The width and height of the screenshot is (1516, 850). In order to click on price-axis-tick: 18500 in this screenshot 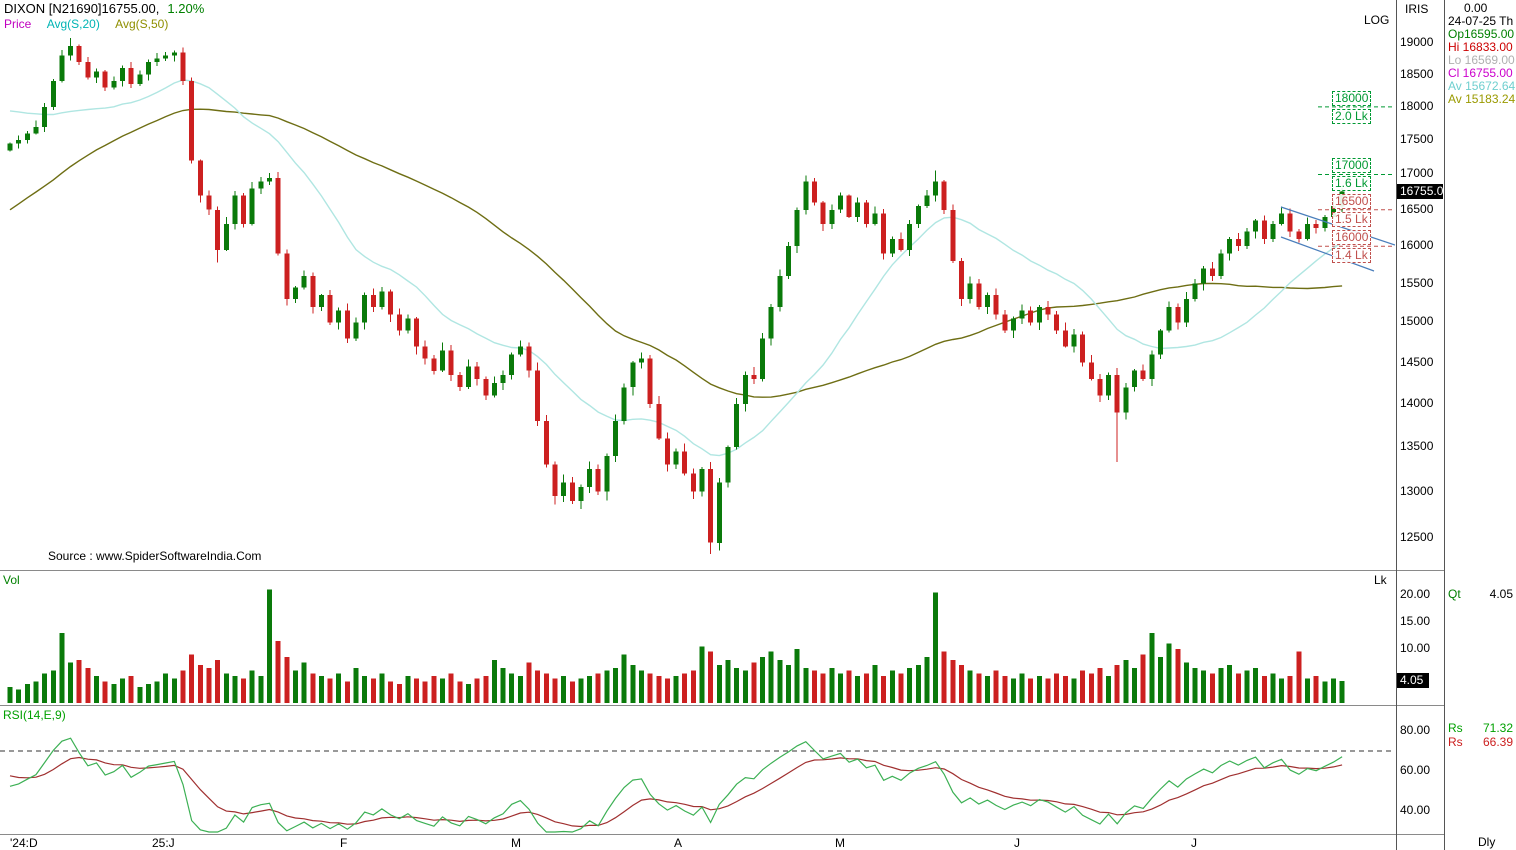, I will do `click(1417, 74)`.